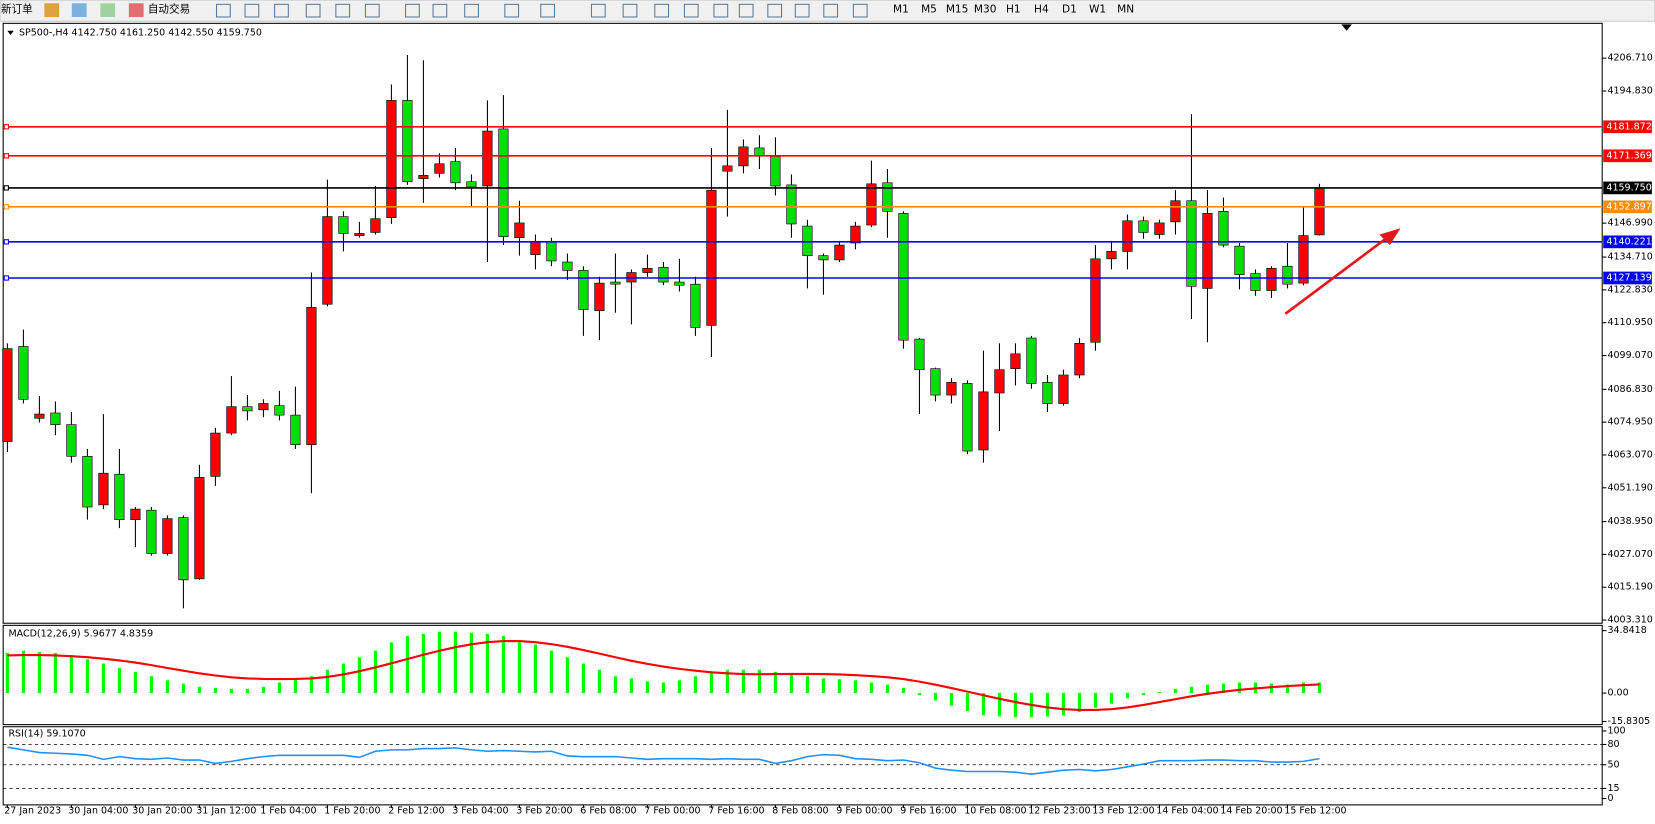 The image size is (1655, 824). What do you see at coordinates (674, 10) in the screenshot?
I see `toolbar-icons: M1 M5 M15 M30 H1 H4 D1 W1 MN` at bounding box center [674, 10].